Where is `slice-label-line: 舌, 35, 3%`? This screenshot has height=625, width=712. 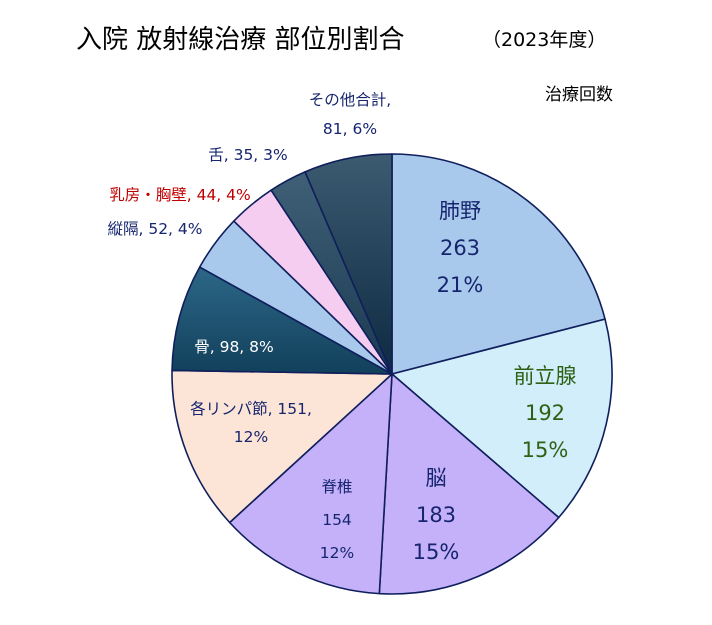 slice-label-line: 舌, 35, 3% is located at coordinates (248, 155).